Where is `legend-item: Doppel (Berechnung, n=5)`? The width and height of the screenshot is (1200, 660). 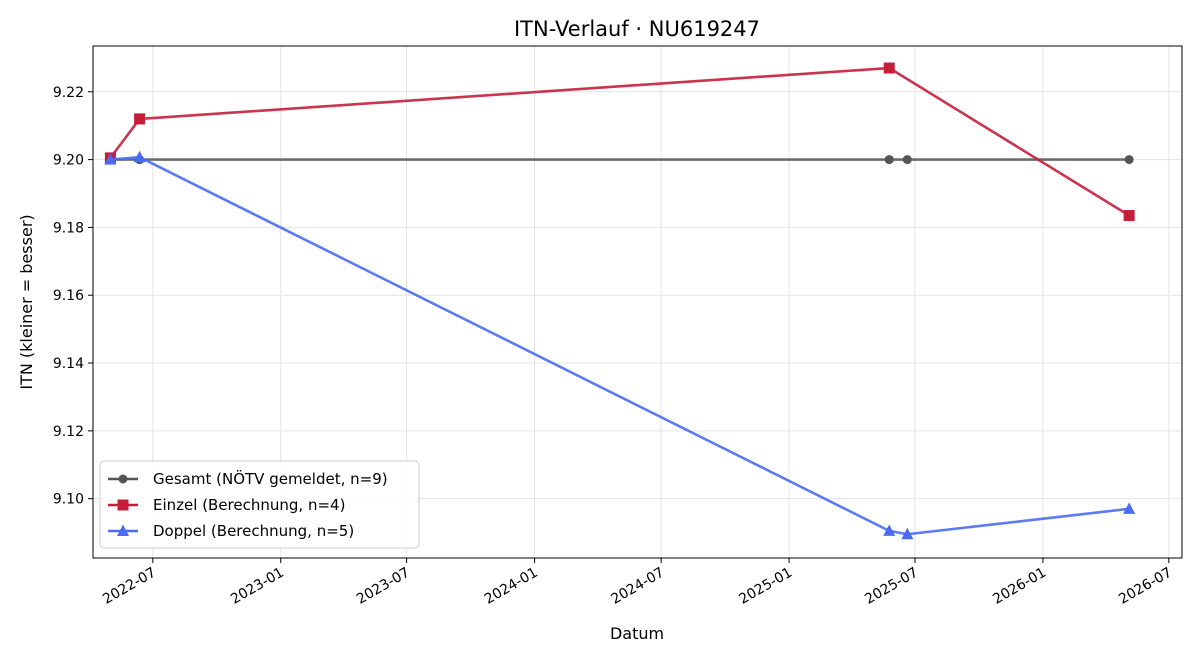
legend-item: Doppel (Berechnung, n=5) is located at coordinates (231, 531).